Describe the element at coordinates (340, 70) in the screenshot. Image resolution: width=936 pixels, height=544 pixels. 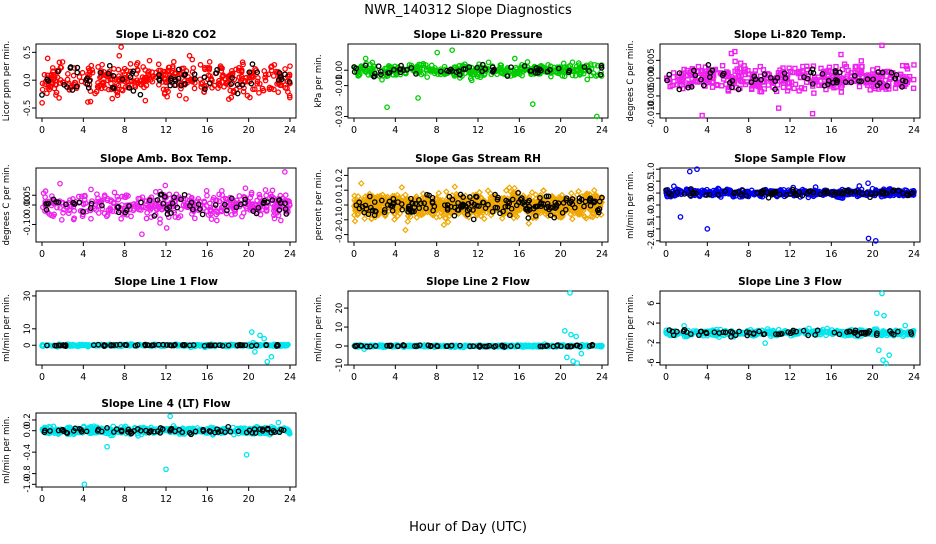
I see `y-tick-label: 0.00` at that location.